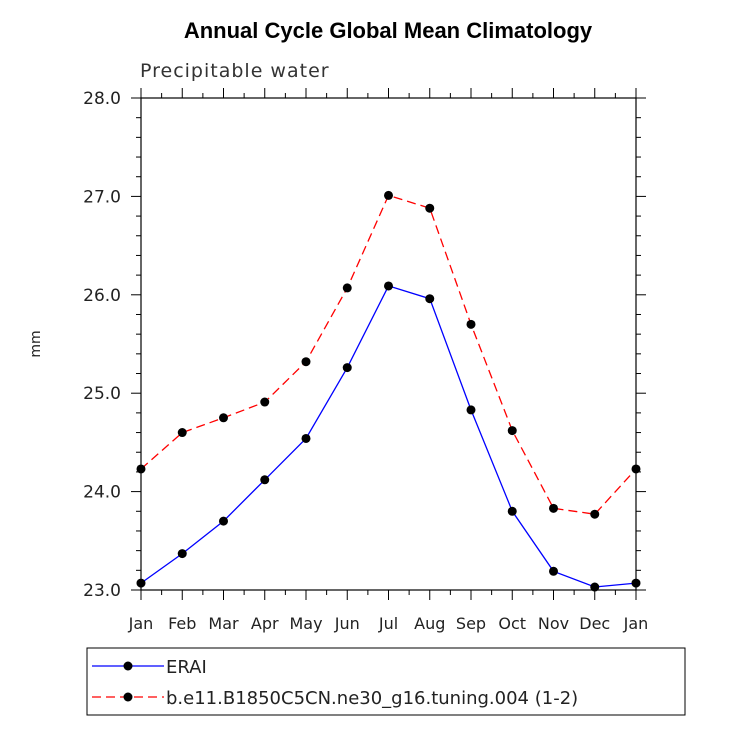 The width and height of the screenshot is (733, 734). Describe the element at coordinates (102, 493) in the screenshot. I see `y-tick-label: 24.0` at that location.